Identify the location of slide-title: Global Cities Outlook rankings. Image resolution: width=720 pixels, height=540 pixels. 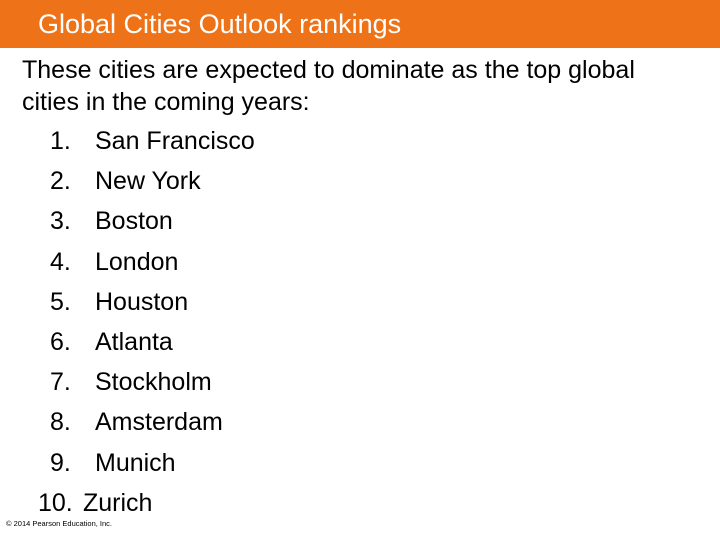
(220, 24).